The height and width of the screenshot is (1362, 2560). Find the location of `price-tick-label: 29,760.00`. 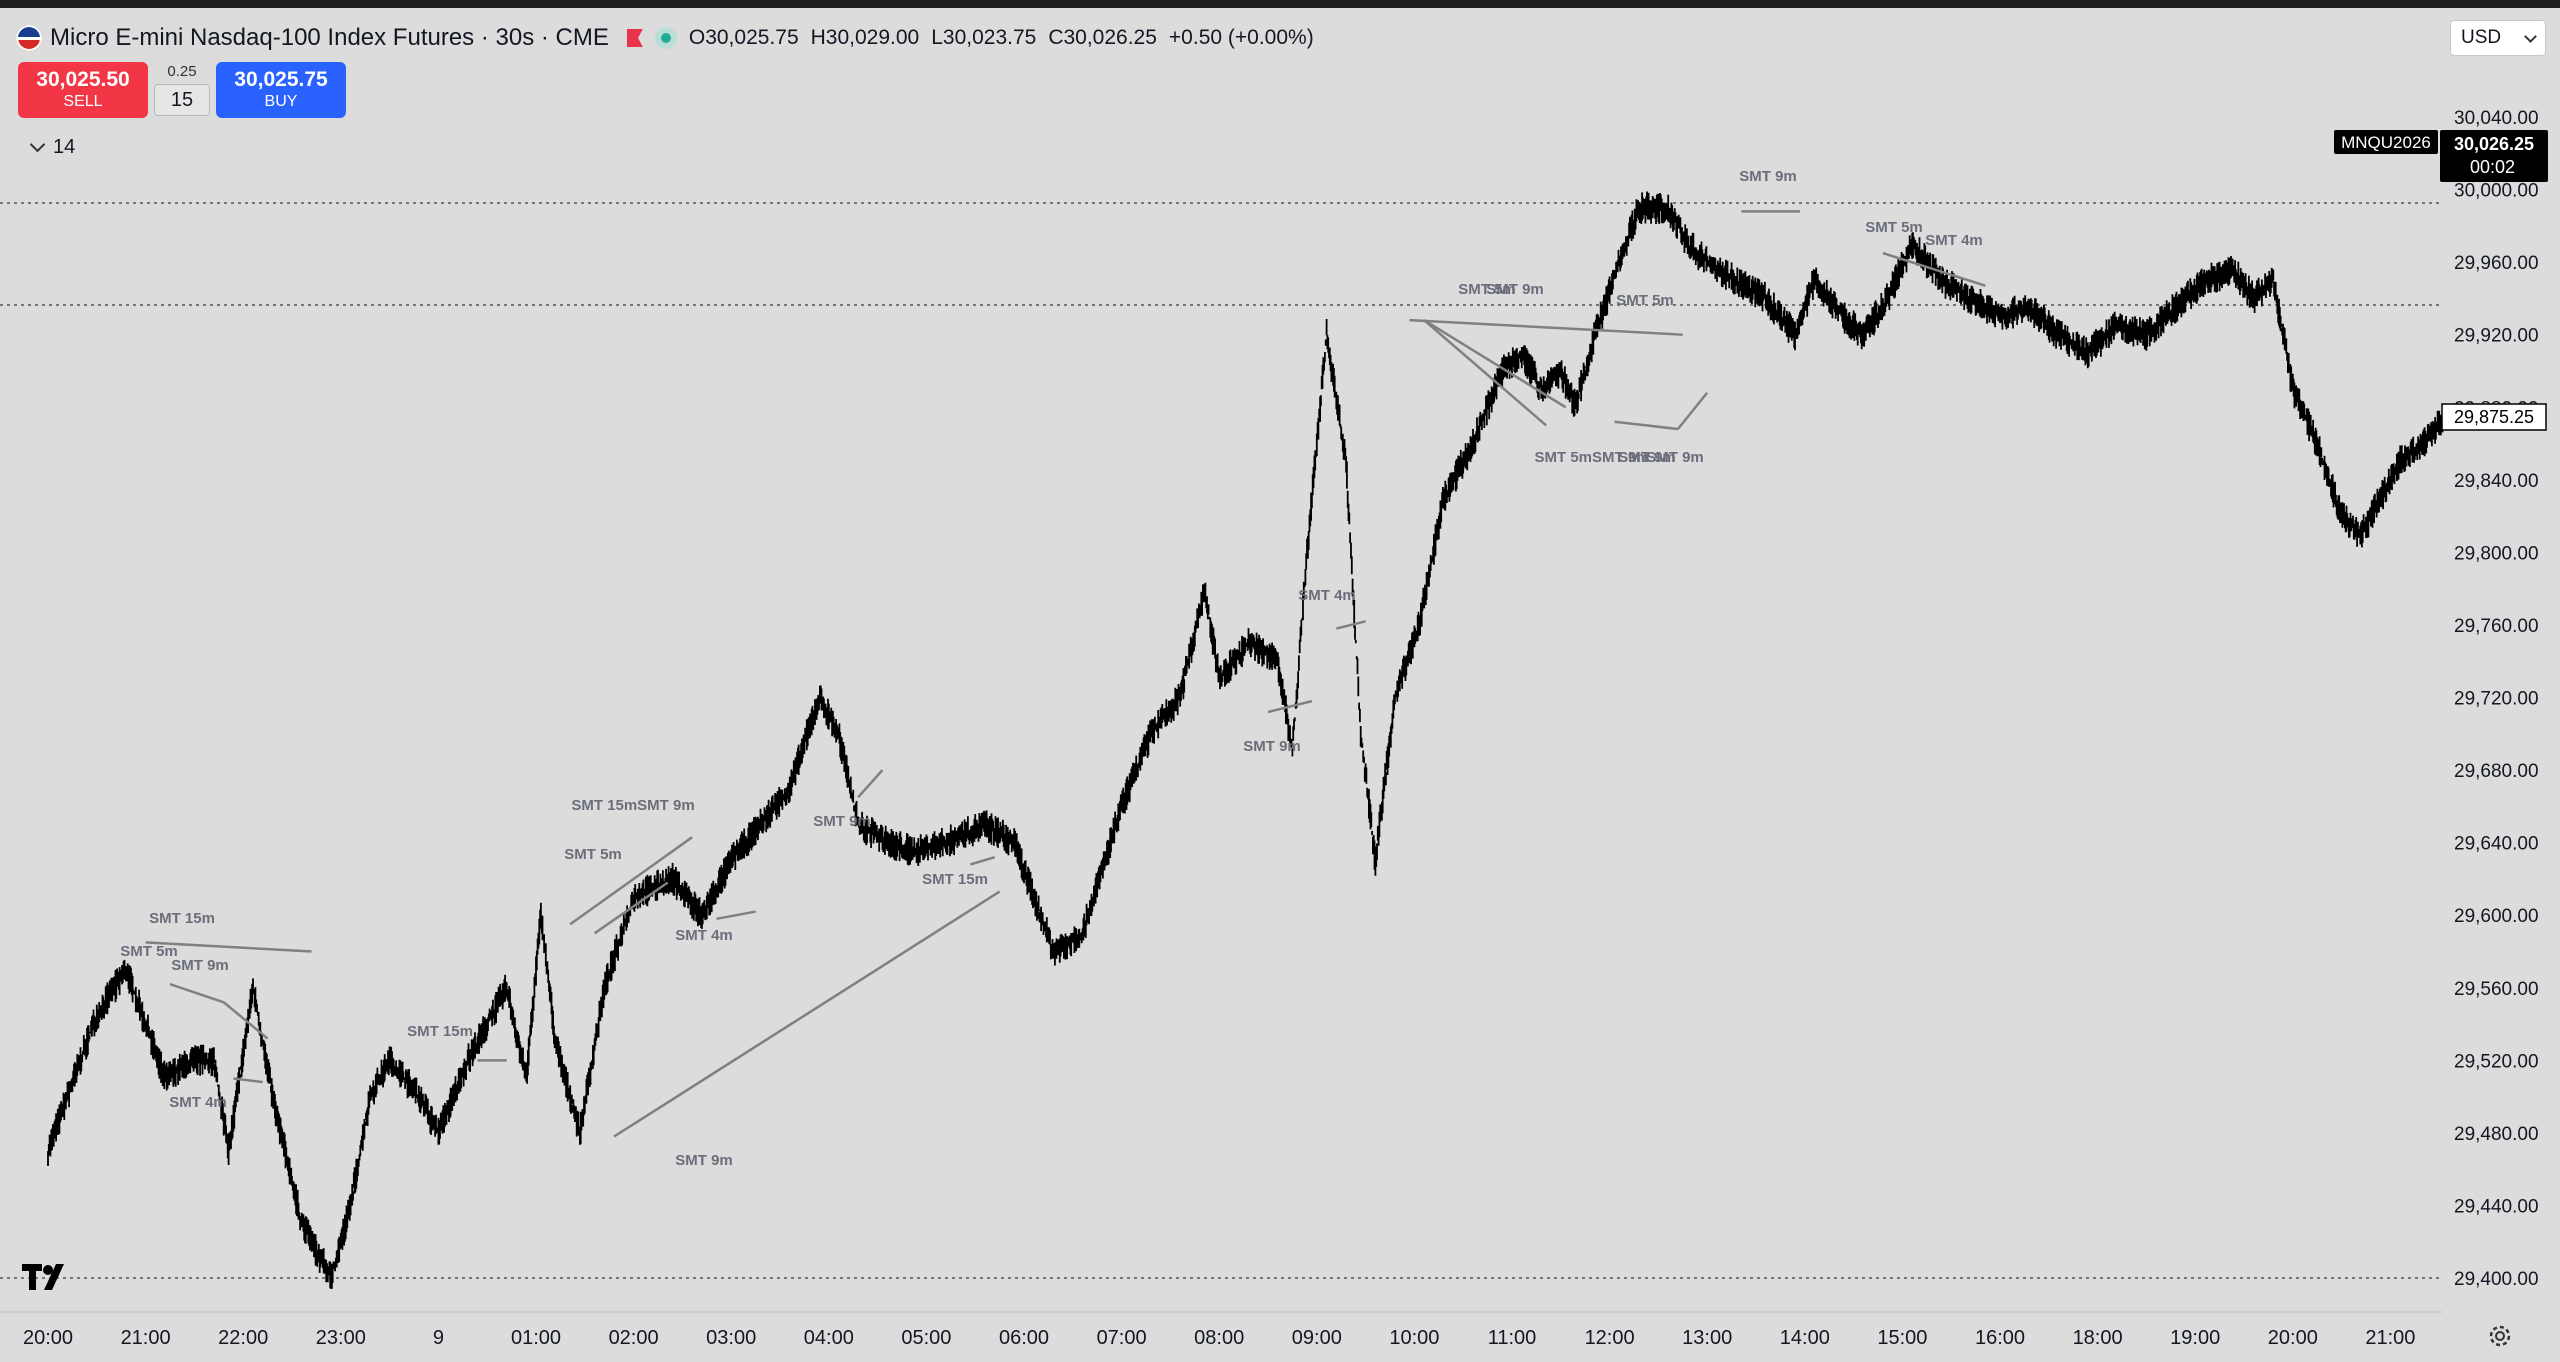

price-tick-label: 29,760.00 is located at coordinates (2496, 626).